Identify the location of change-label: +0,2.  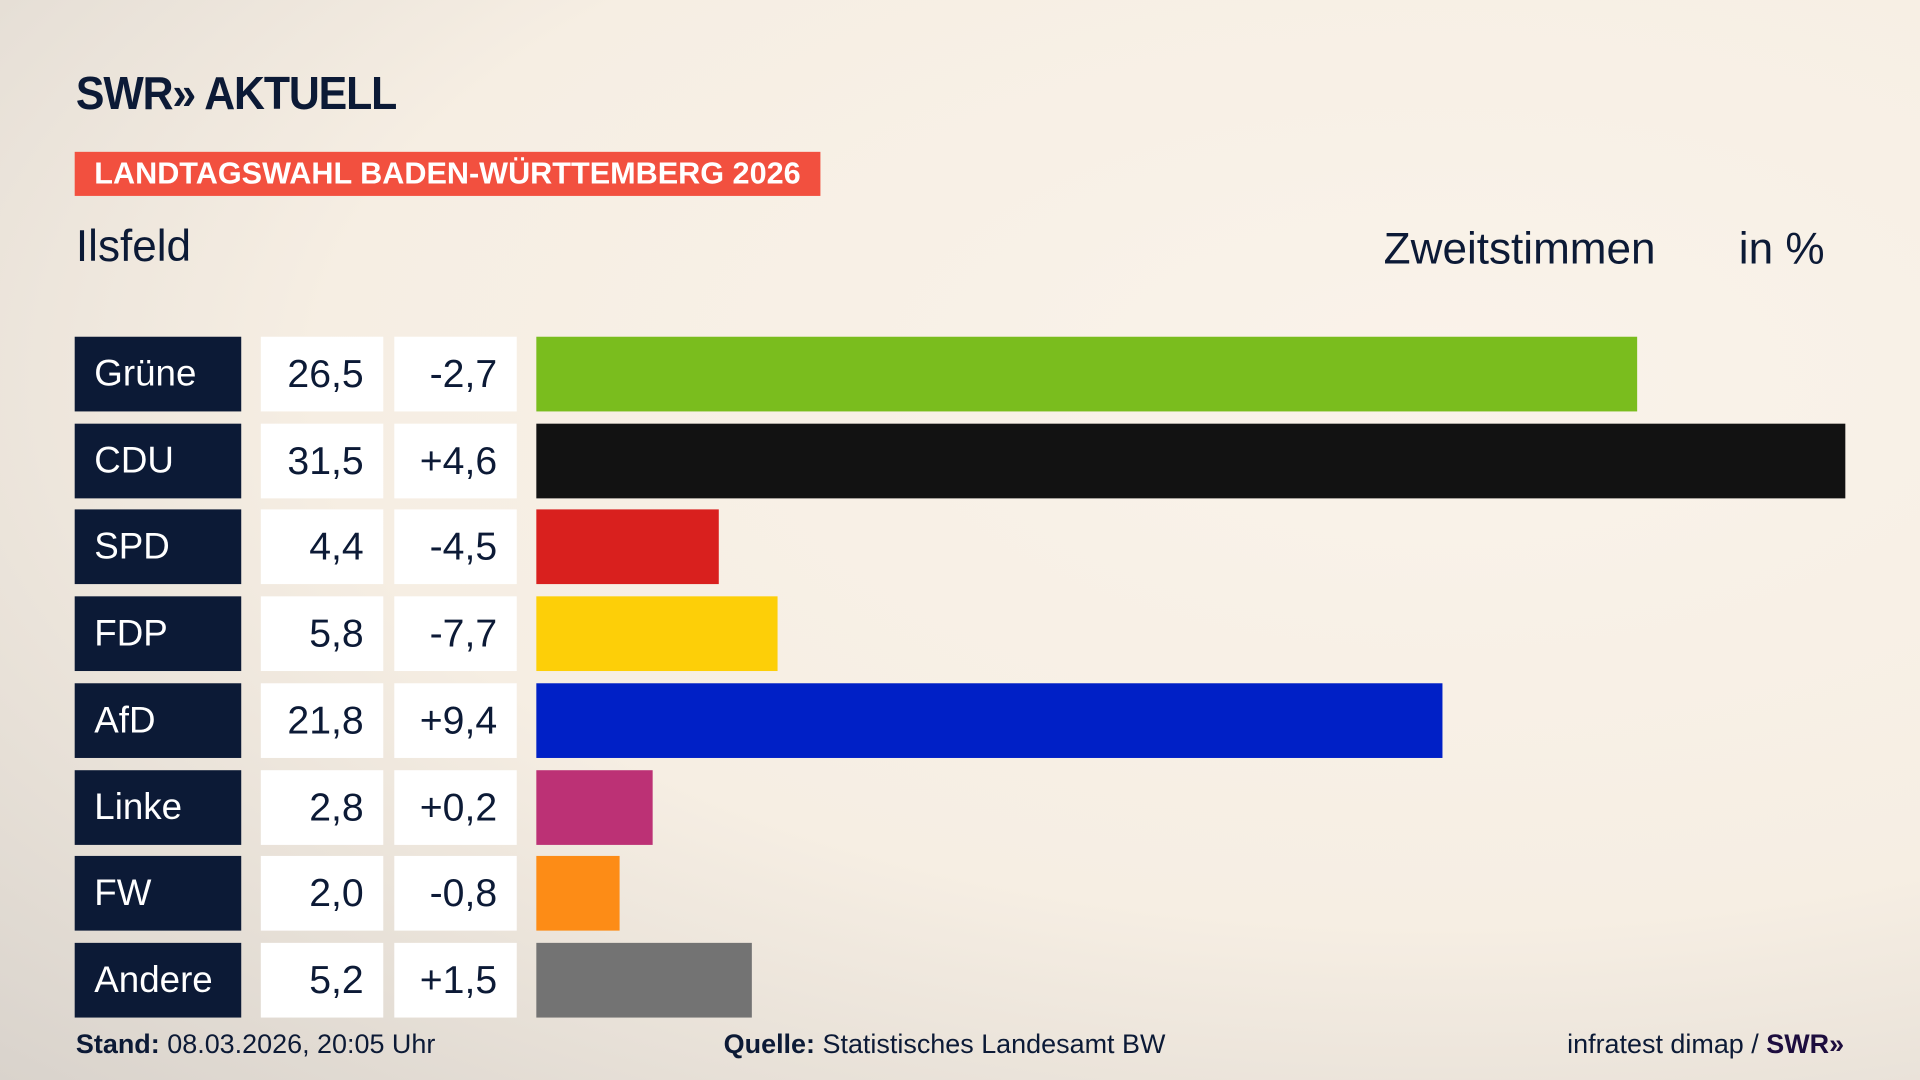
(455, 807).